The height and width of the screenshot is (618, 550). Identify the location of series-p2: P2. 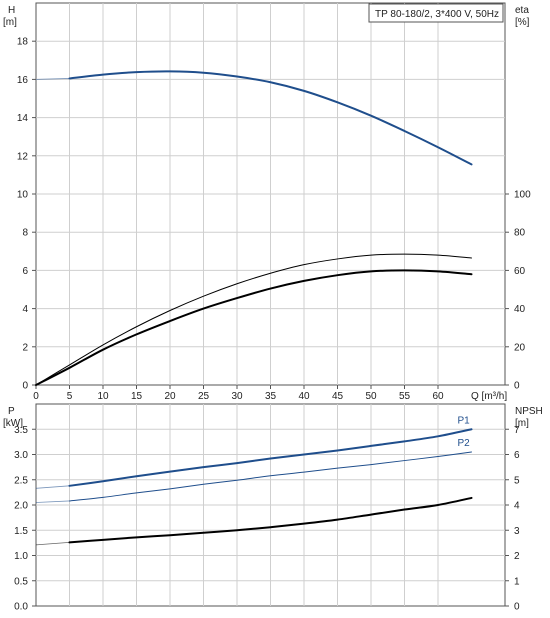
(253, 470).